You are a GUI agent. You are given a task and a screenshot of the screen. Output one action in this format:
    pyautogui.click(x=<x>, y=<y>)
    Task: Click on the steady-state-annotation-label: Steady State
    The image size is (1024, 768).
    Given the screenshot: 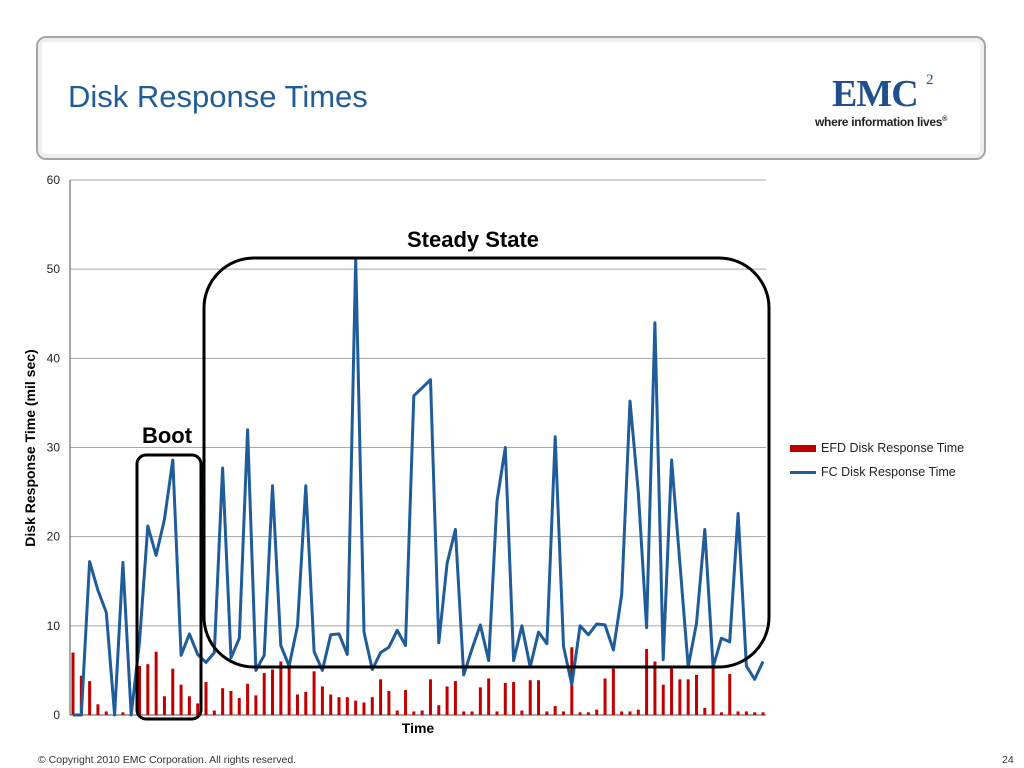 What is the action you would take?
    pyautogui.click(x=473, y=239)
    